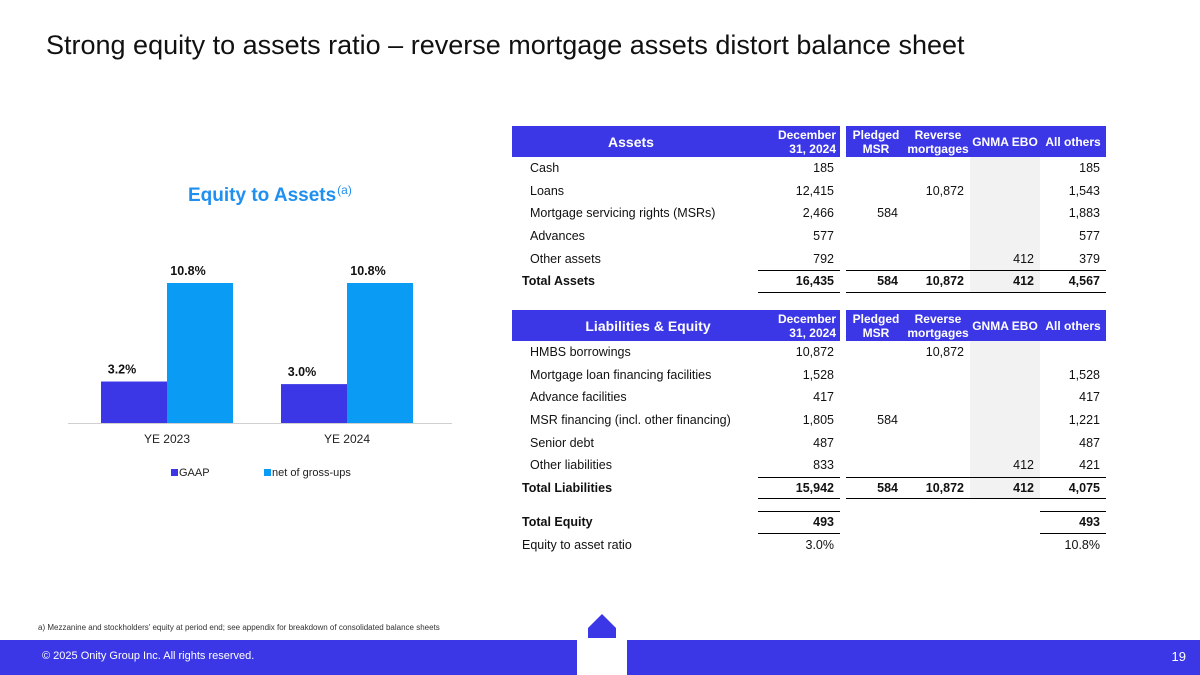  I want to click on cell-ao: 417, so click(1089, 397).